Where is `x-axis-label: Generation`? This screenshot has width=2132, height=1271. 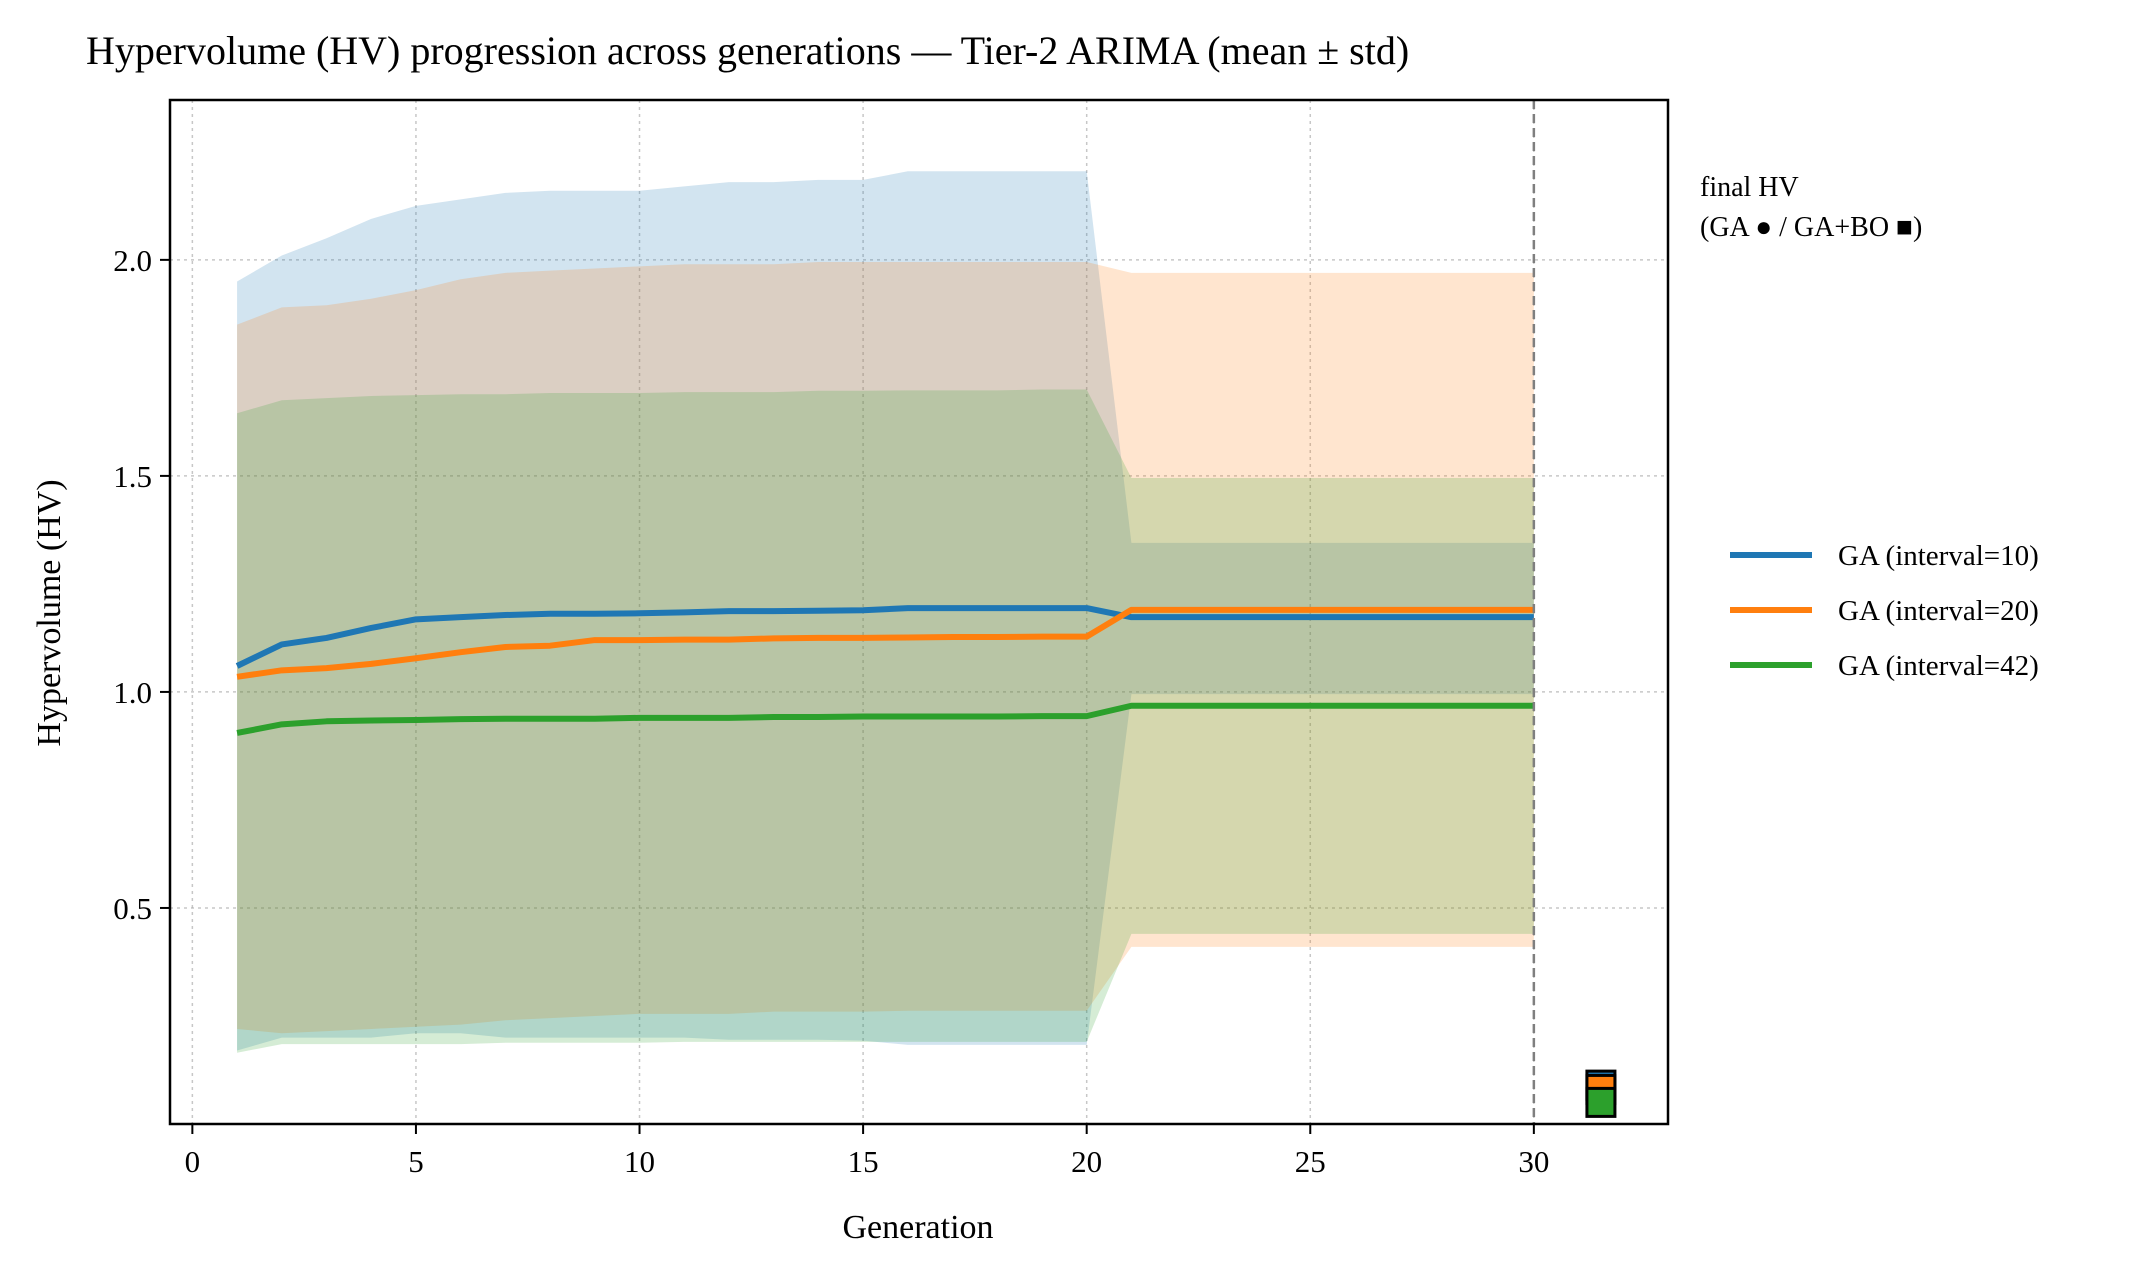
x-axis-label: Generation is located at coordinates (917, 1227).